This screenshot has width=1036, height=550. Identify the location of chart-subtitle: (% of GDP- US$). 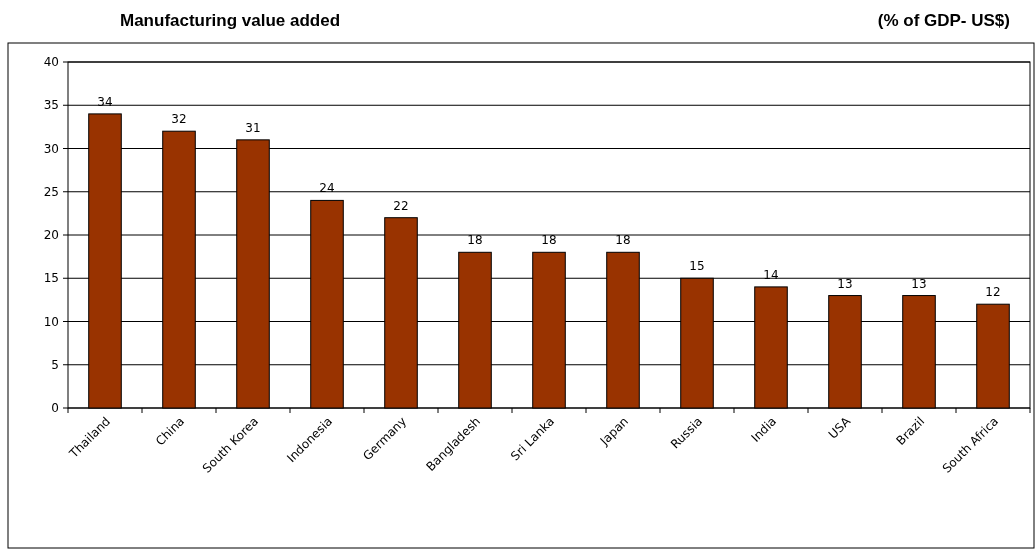
(943, 20).